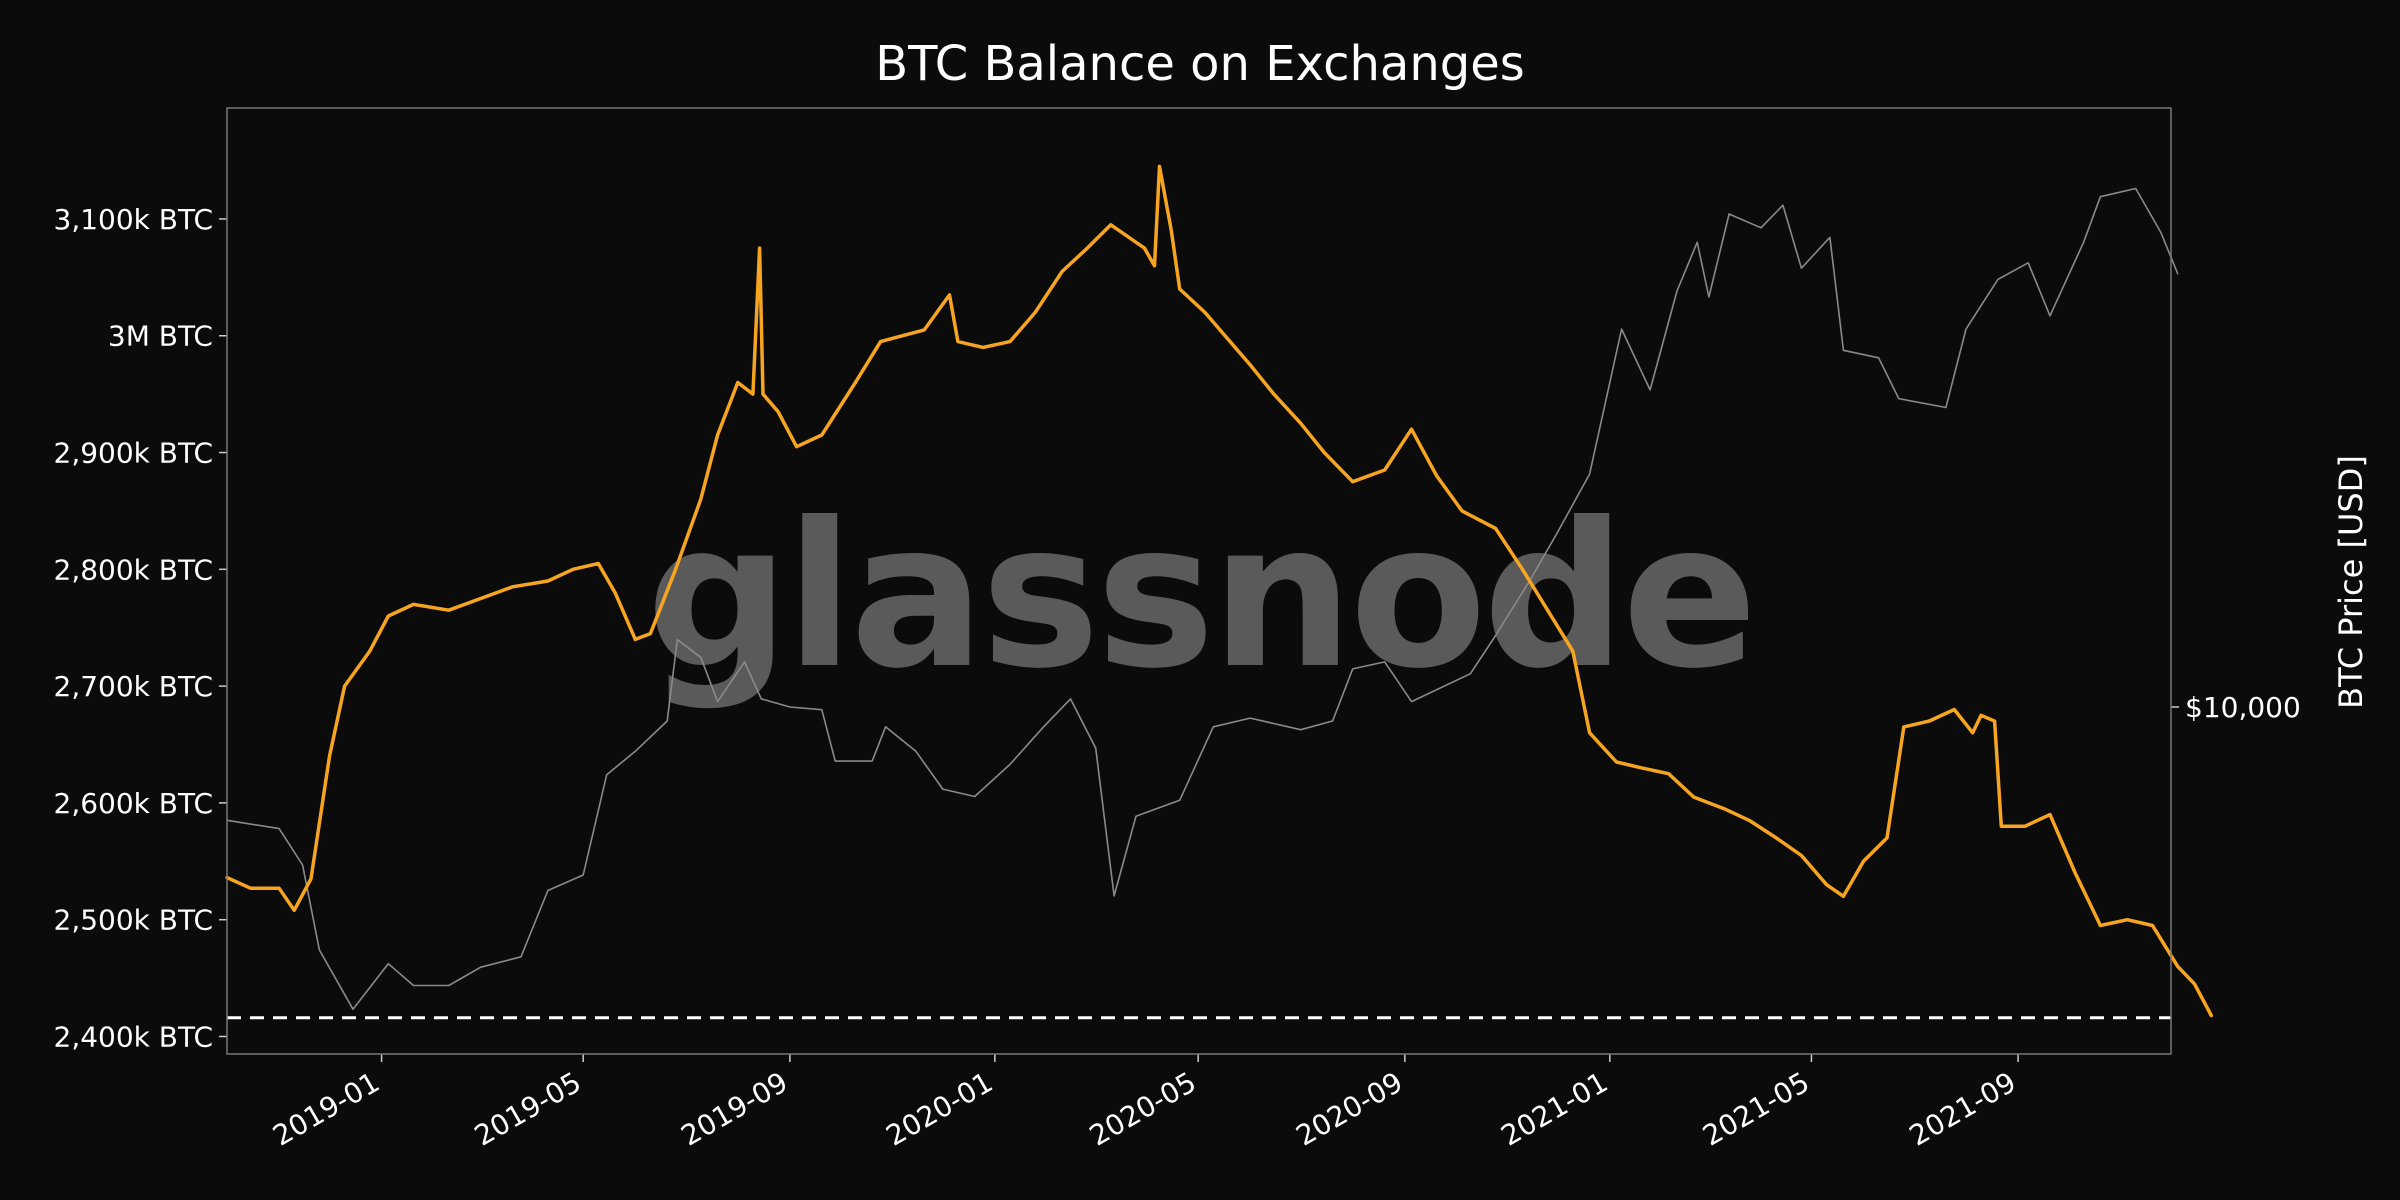  I want to click on y-left-tick-label: 2,500k BTC, so click(134, 920).